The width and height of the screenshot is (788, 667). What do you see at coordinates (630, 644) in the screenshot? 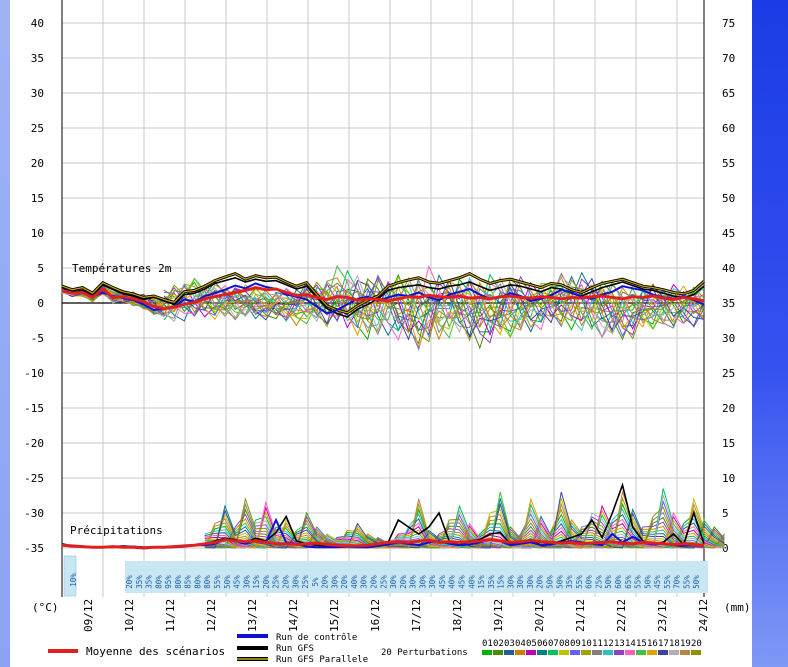
I see `perturbation-id-label: 14` at bounding box center [630, 644].